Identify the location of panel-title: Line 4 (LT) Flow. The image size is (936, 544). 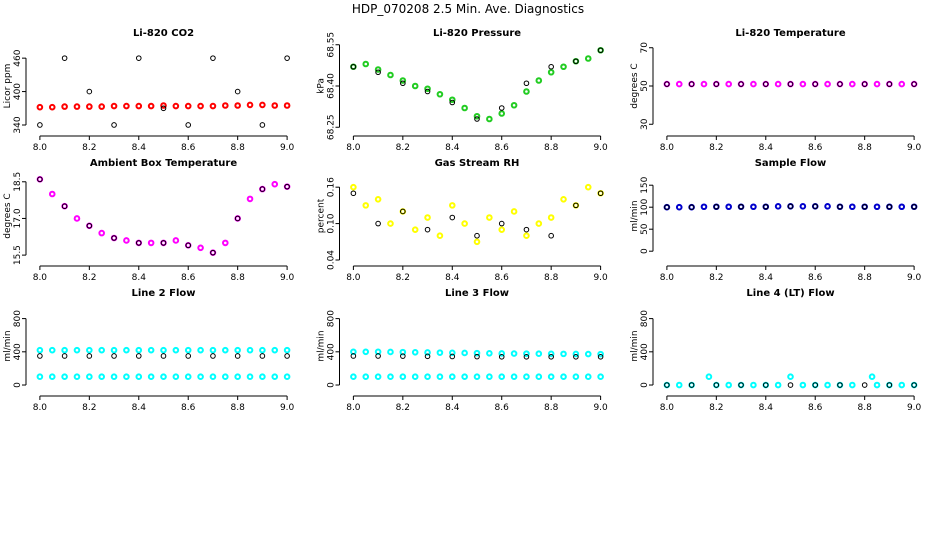
(790, 293).